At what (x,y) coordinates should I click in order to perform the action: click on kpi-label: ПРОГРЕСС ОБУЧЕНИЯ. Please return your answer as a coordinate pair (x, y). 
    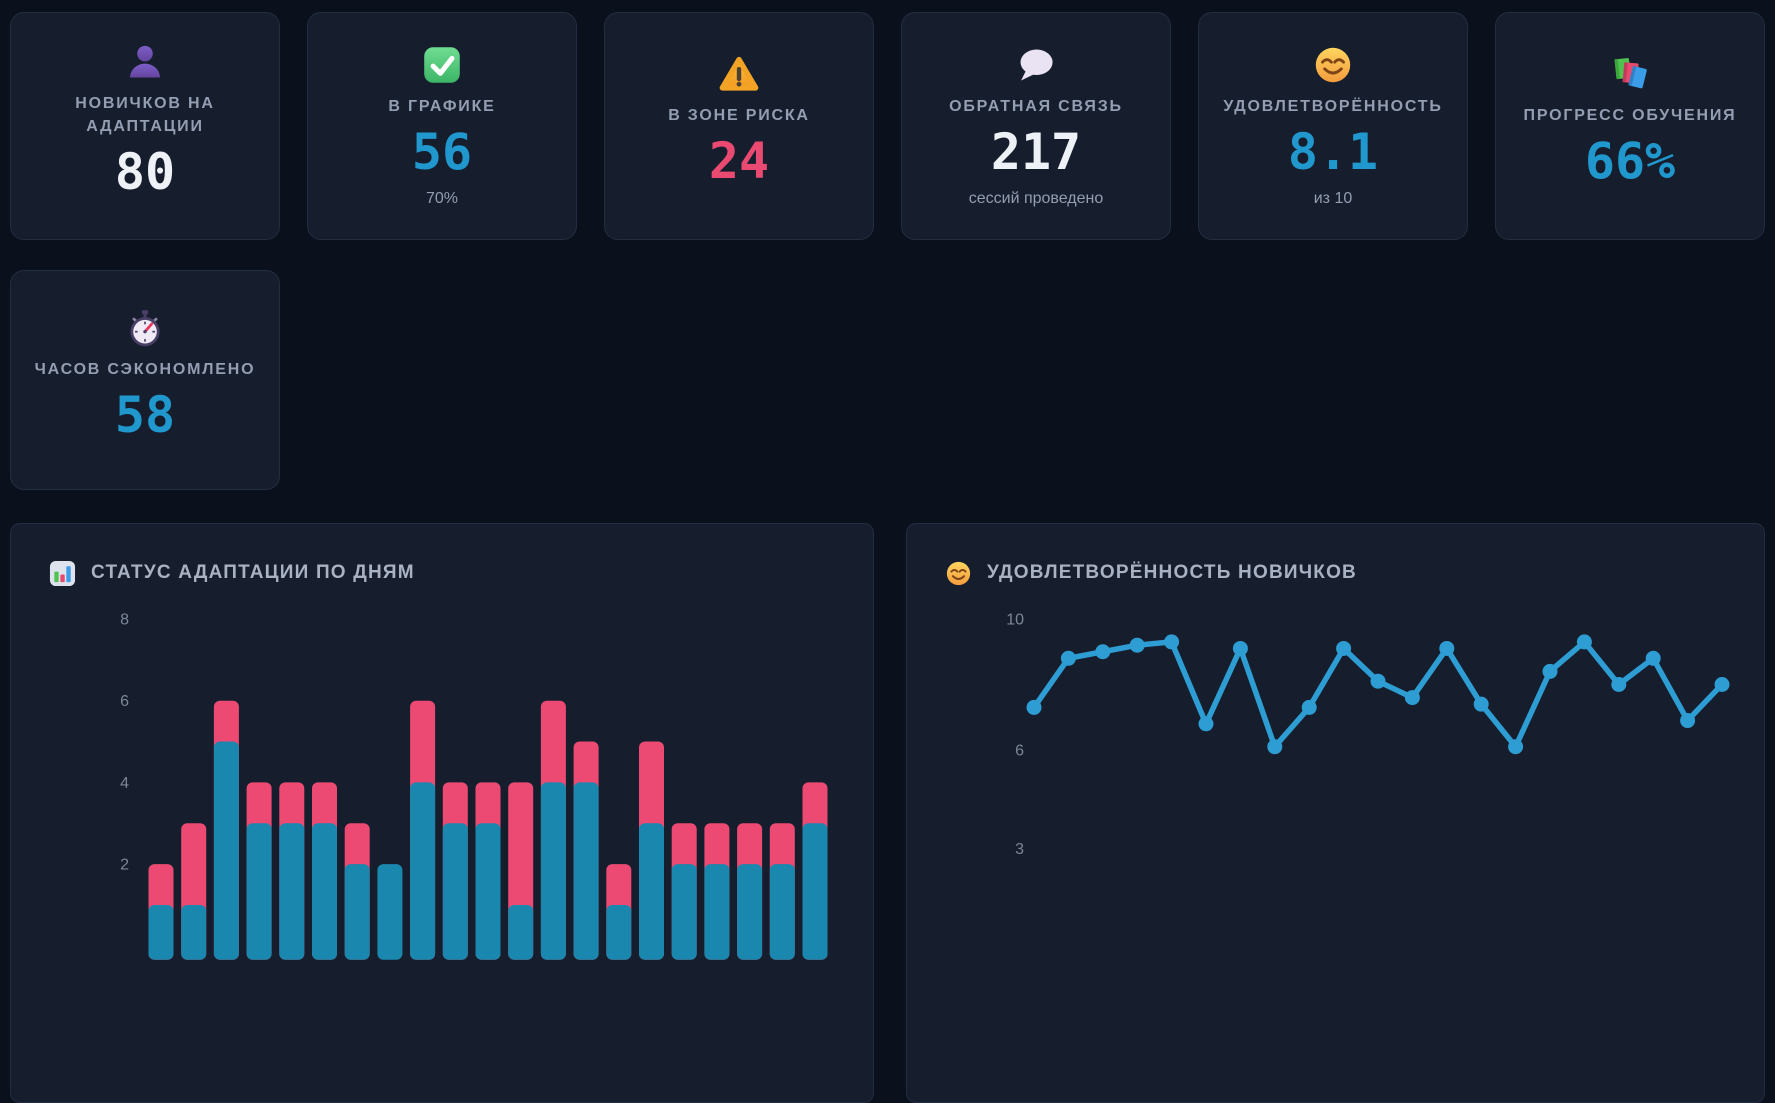
    Looking at the image, I should click on (1630, 115).